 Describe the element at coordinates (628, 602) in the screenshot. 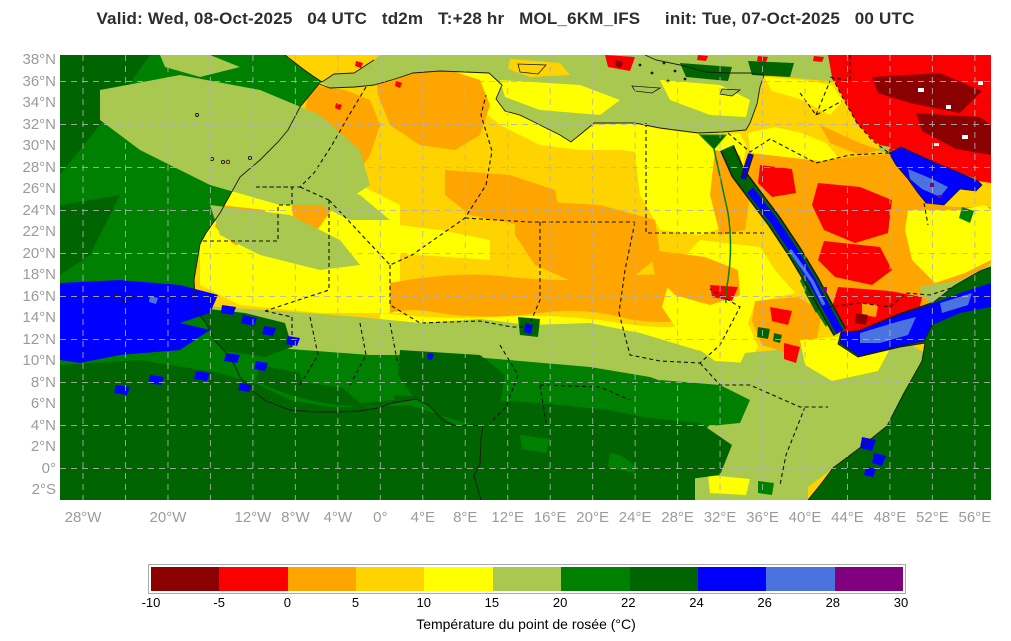

I see `colorbar-tick-label: 22` at that location.